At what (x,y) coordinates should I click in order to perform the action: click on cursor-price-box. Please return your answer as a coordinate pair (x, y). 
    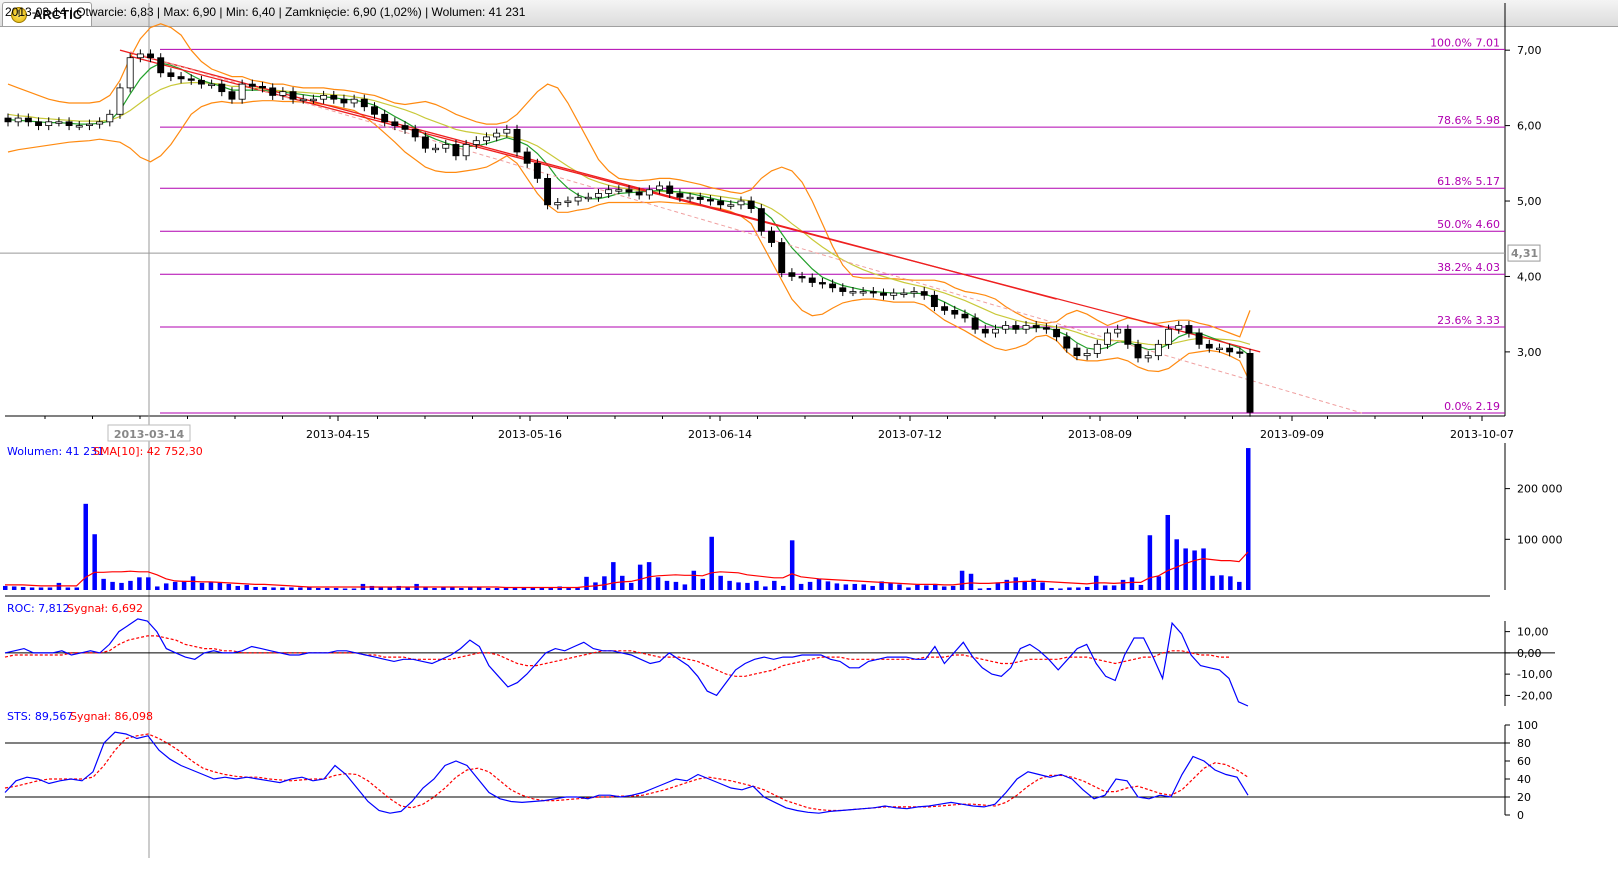
    Looking at the image, I should click on (1524, 253).